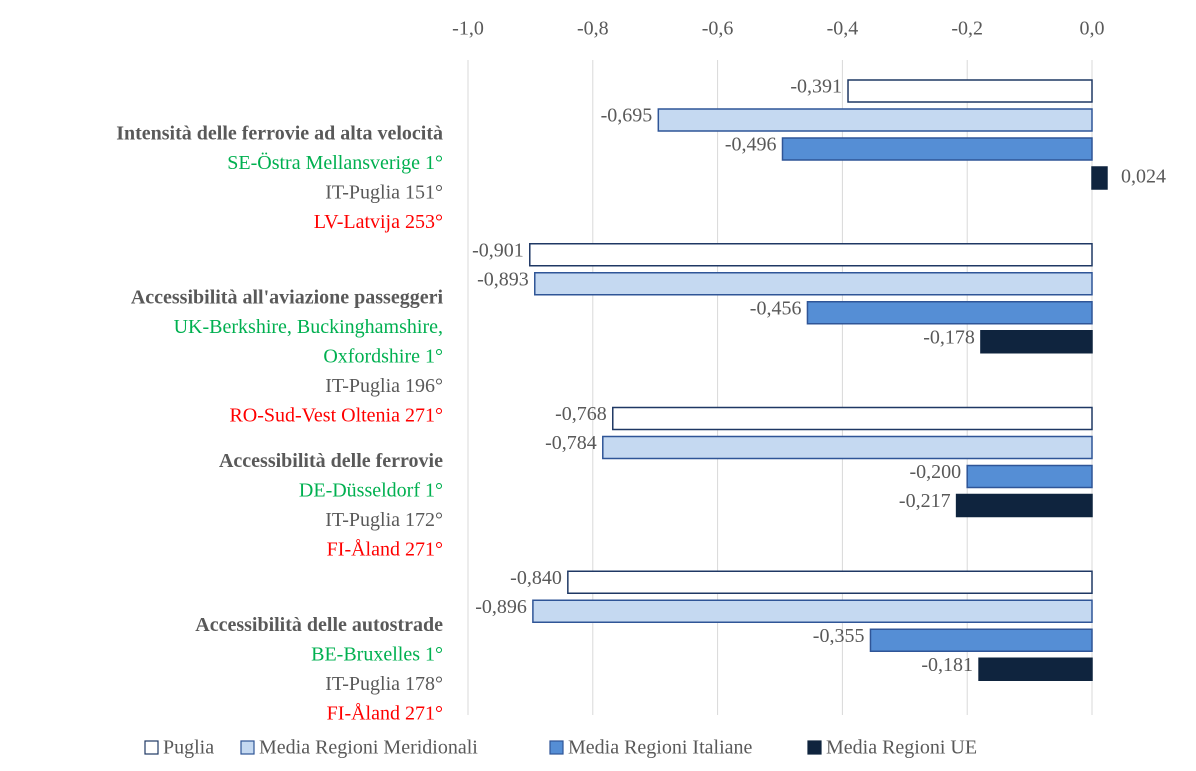  Describe the element at coordinates (593, 29) in the screenshot. I see `x-tick-label: -0,8` at that location.